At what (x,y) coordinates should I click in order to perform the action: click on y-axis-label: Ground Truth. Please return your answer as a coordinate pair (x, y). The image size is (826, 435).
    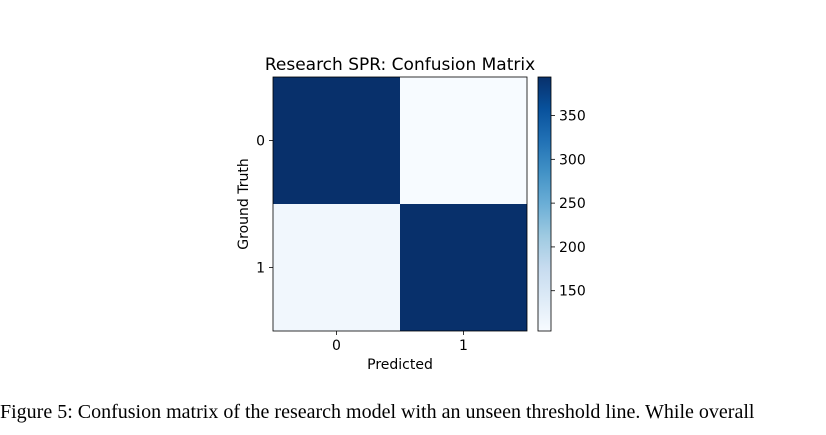
    Looking at the image, I should click on (244, 203).